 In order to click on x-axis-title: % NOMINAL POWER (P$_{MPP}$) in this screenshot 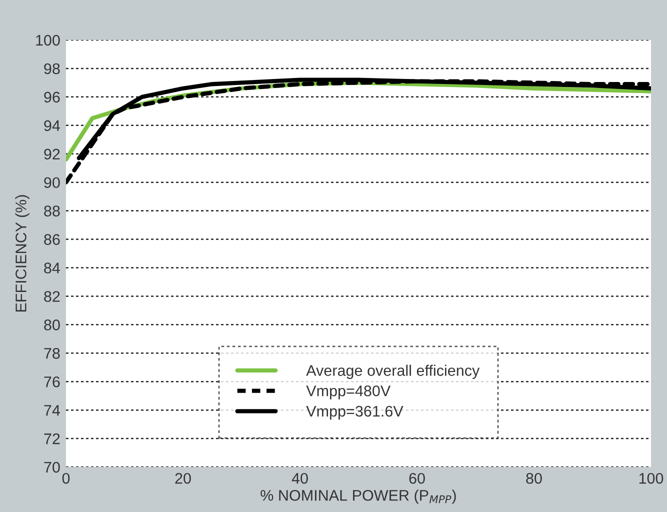, I will do `click(358, 497)`.